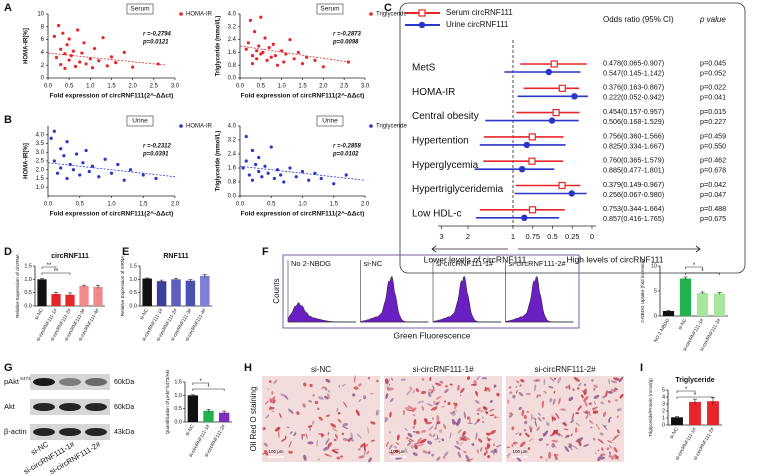 This screenshot has width=758, height=476. I want to click on blot-size-label: 43kDa, so click(124, 432).